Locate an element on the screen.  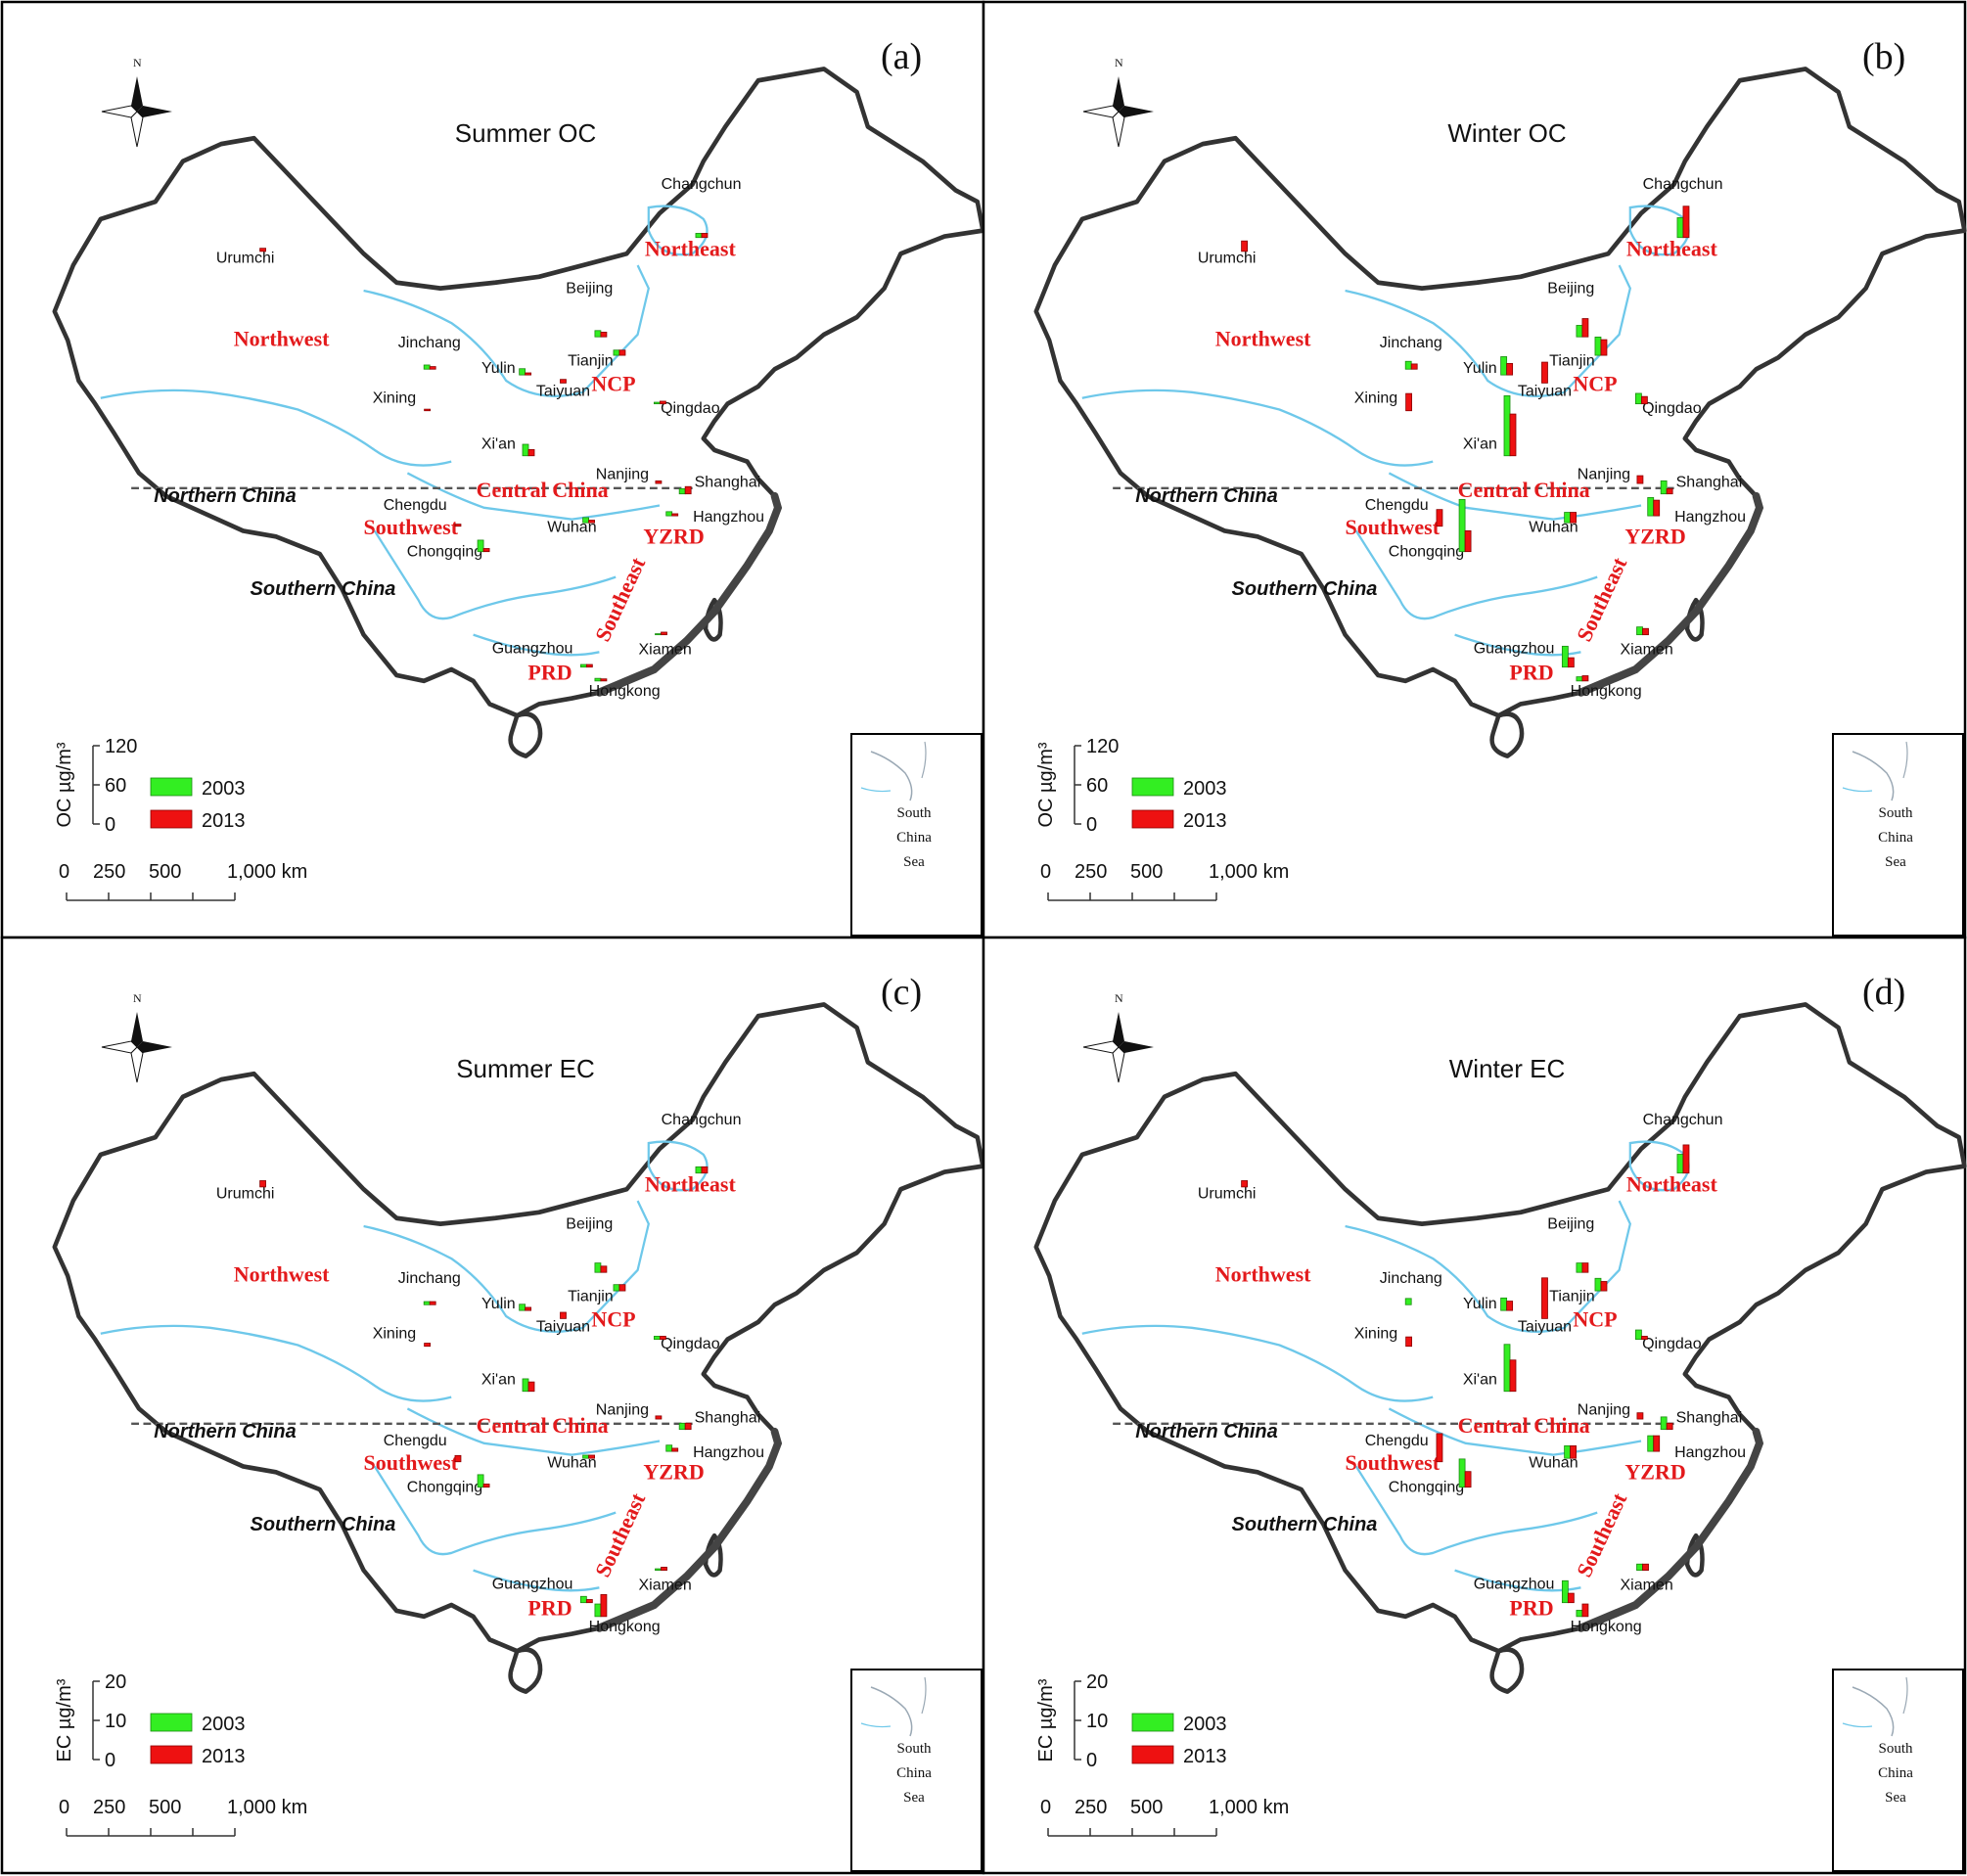
bar-Tianjin-2003 is located at coordinates (1598, 1284).